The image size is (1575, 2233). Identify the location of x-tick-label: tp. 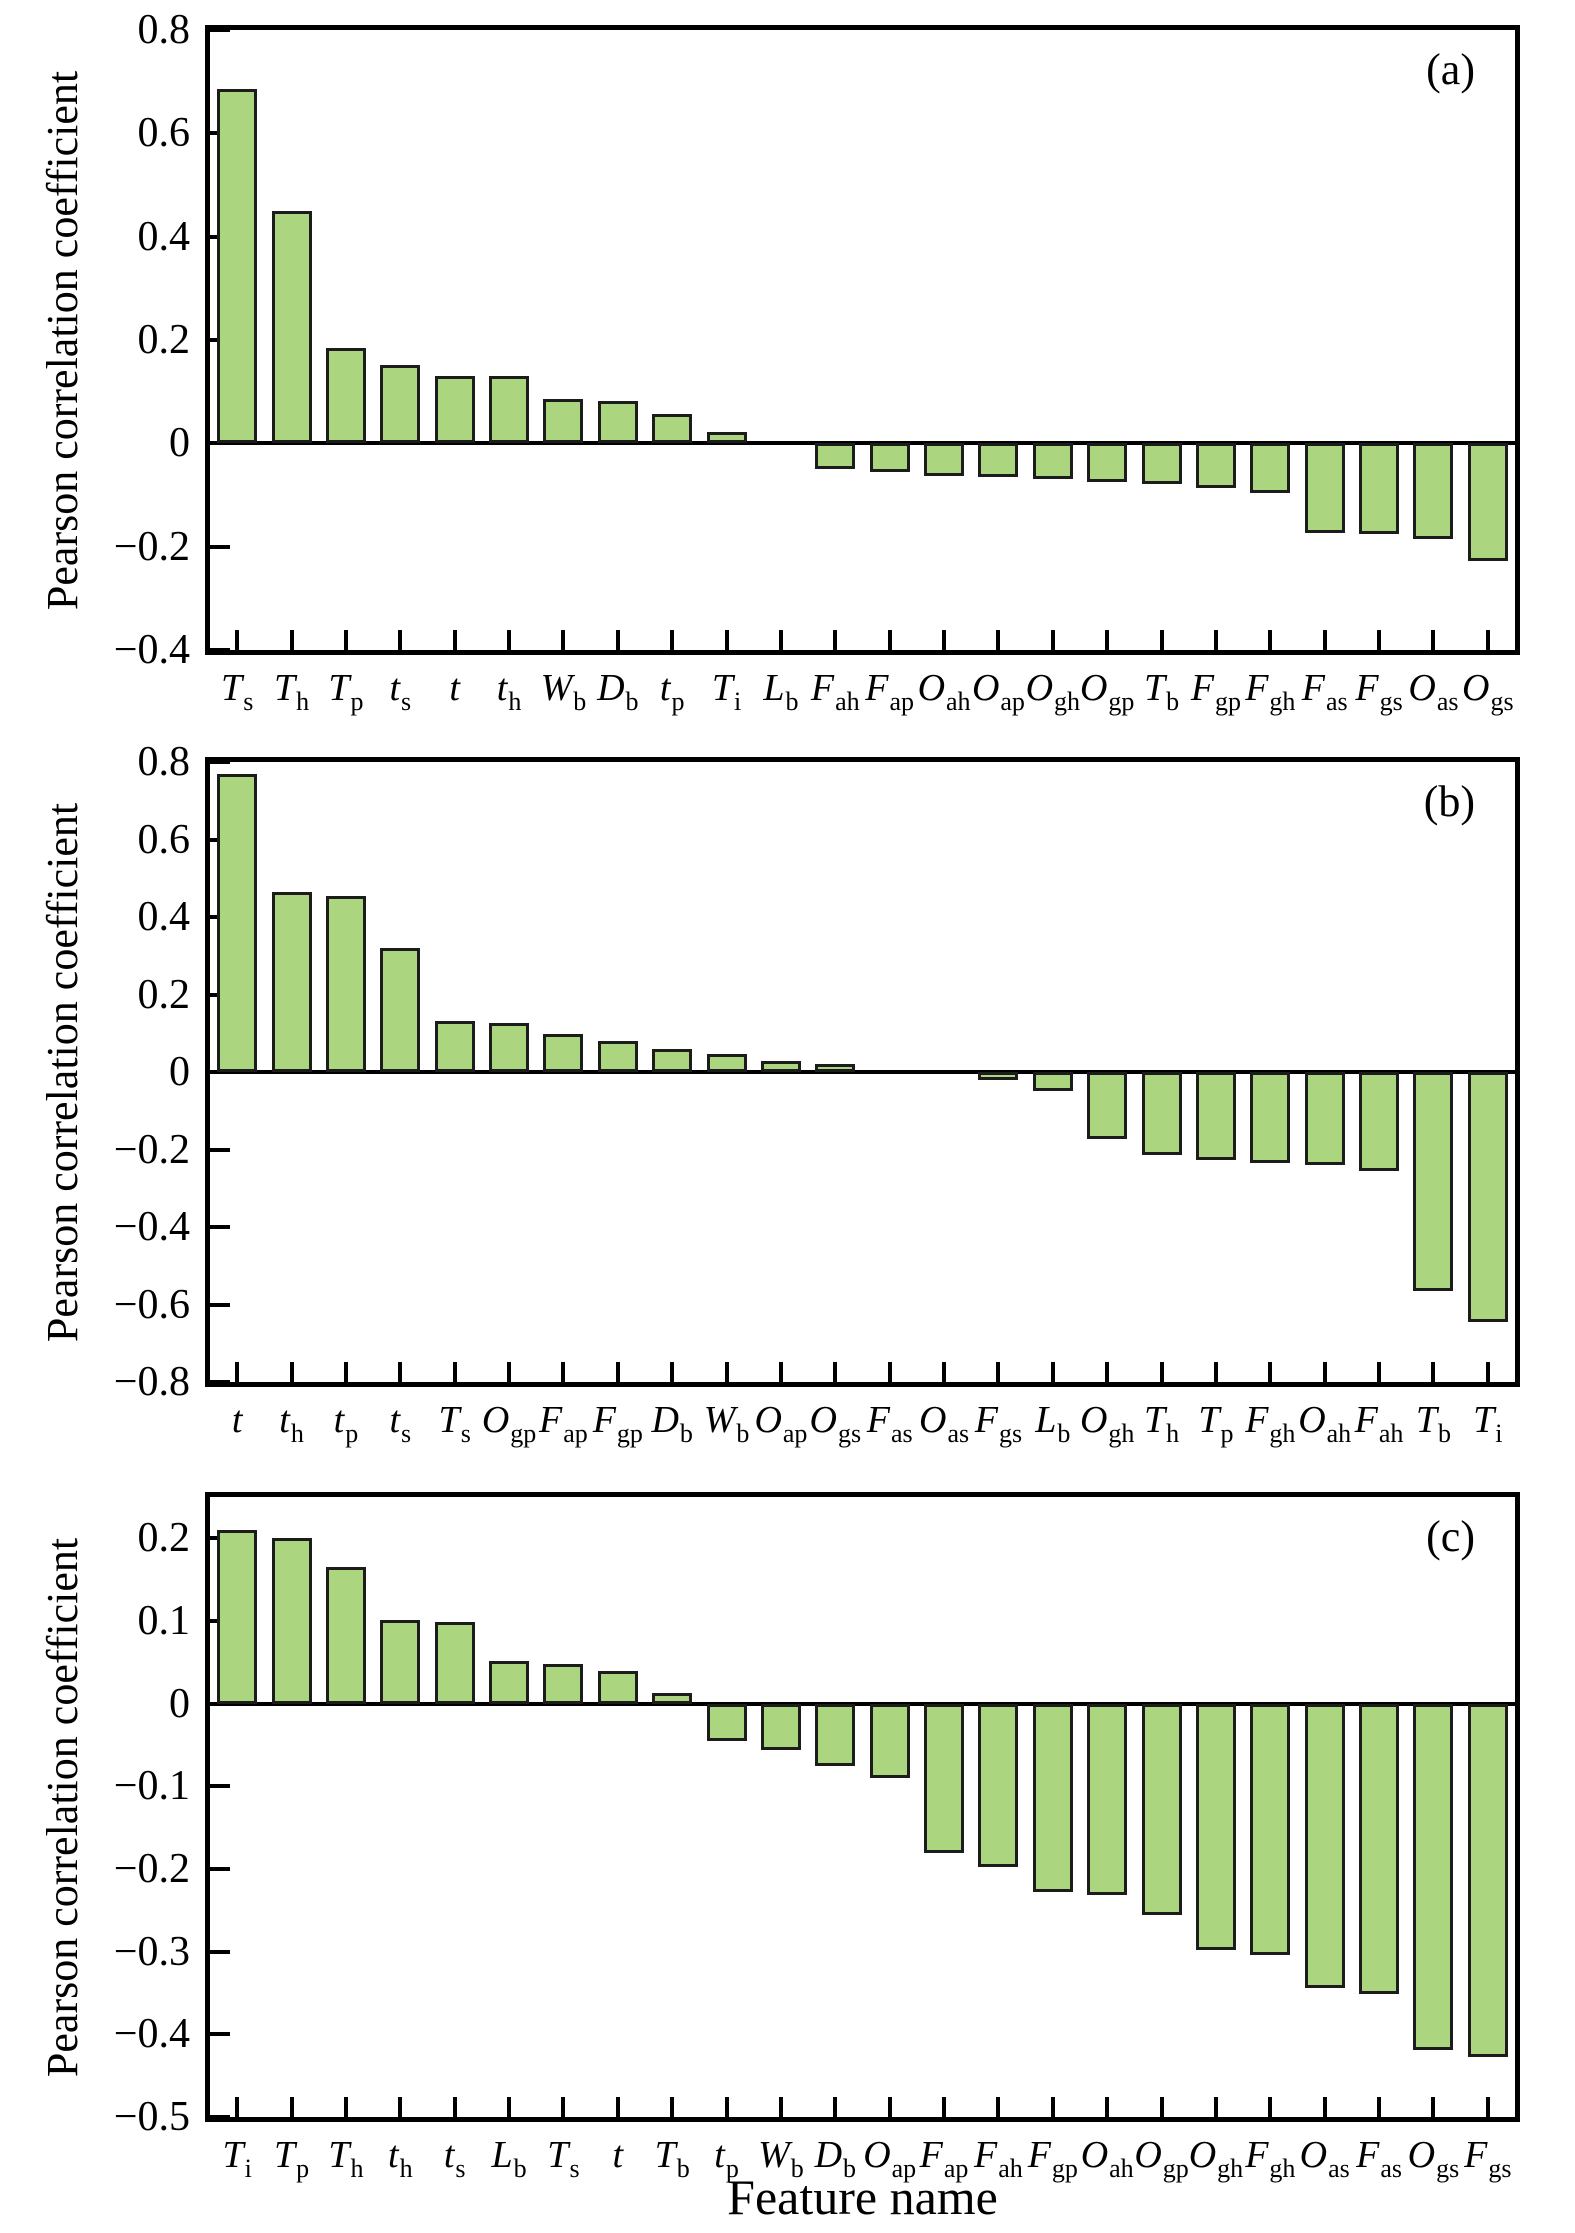
(727, 2162).